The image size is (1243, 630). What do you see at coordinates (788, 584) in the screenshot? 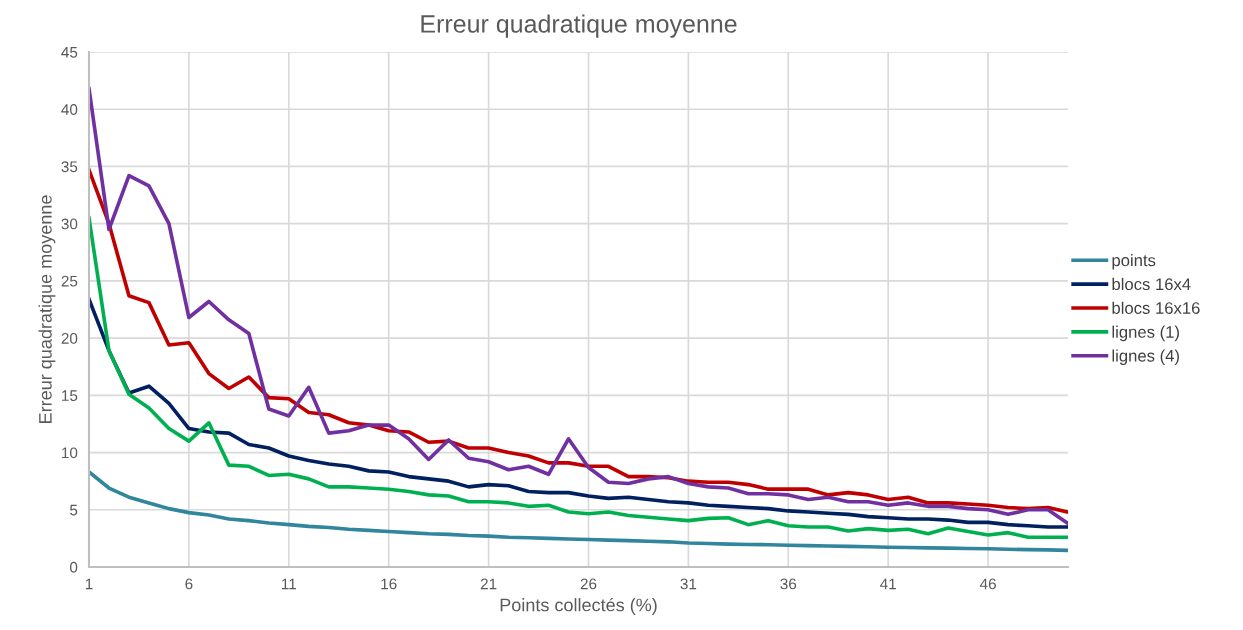
I see `x-tick-label: 36` at bounding box center [788, 584].